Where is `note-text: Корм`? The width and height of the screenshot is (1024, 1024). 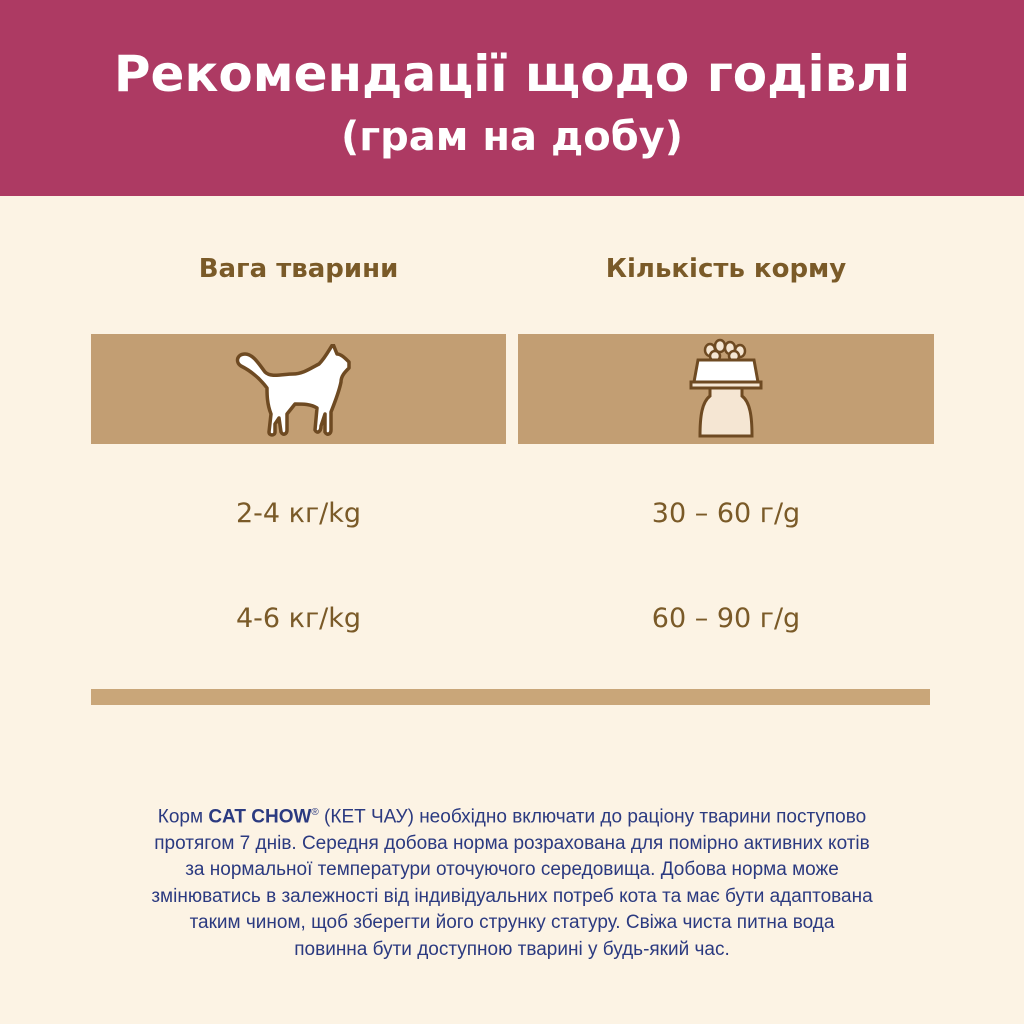
note-text: Корм is located at coordinates (183, 817).